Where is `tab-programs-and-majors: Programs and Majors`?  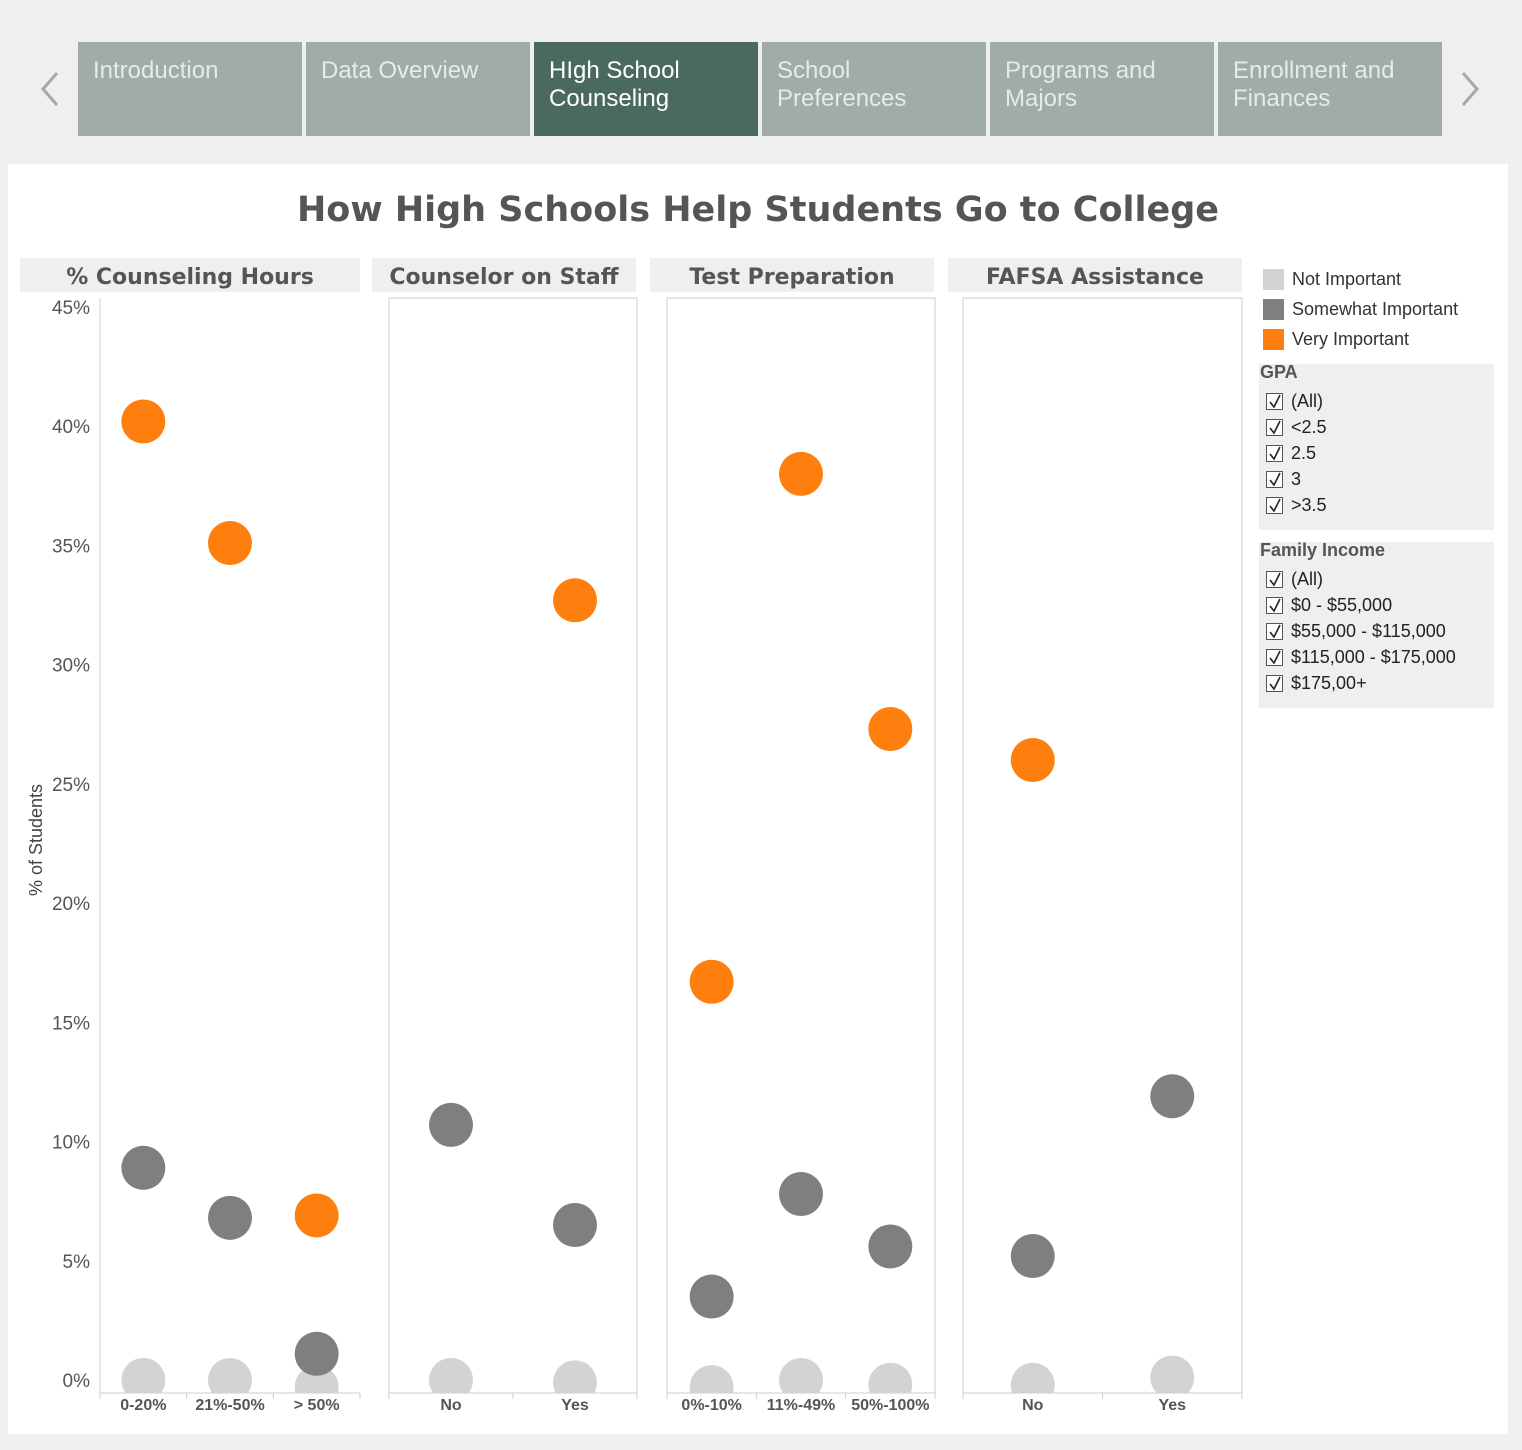
tab-programs-and-majors: Programs and Majors is located at coordinates (1102, 89).